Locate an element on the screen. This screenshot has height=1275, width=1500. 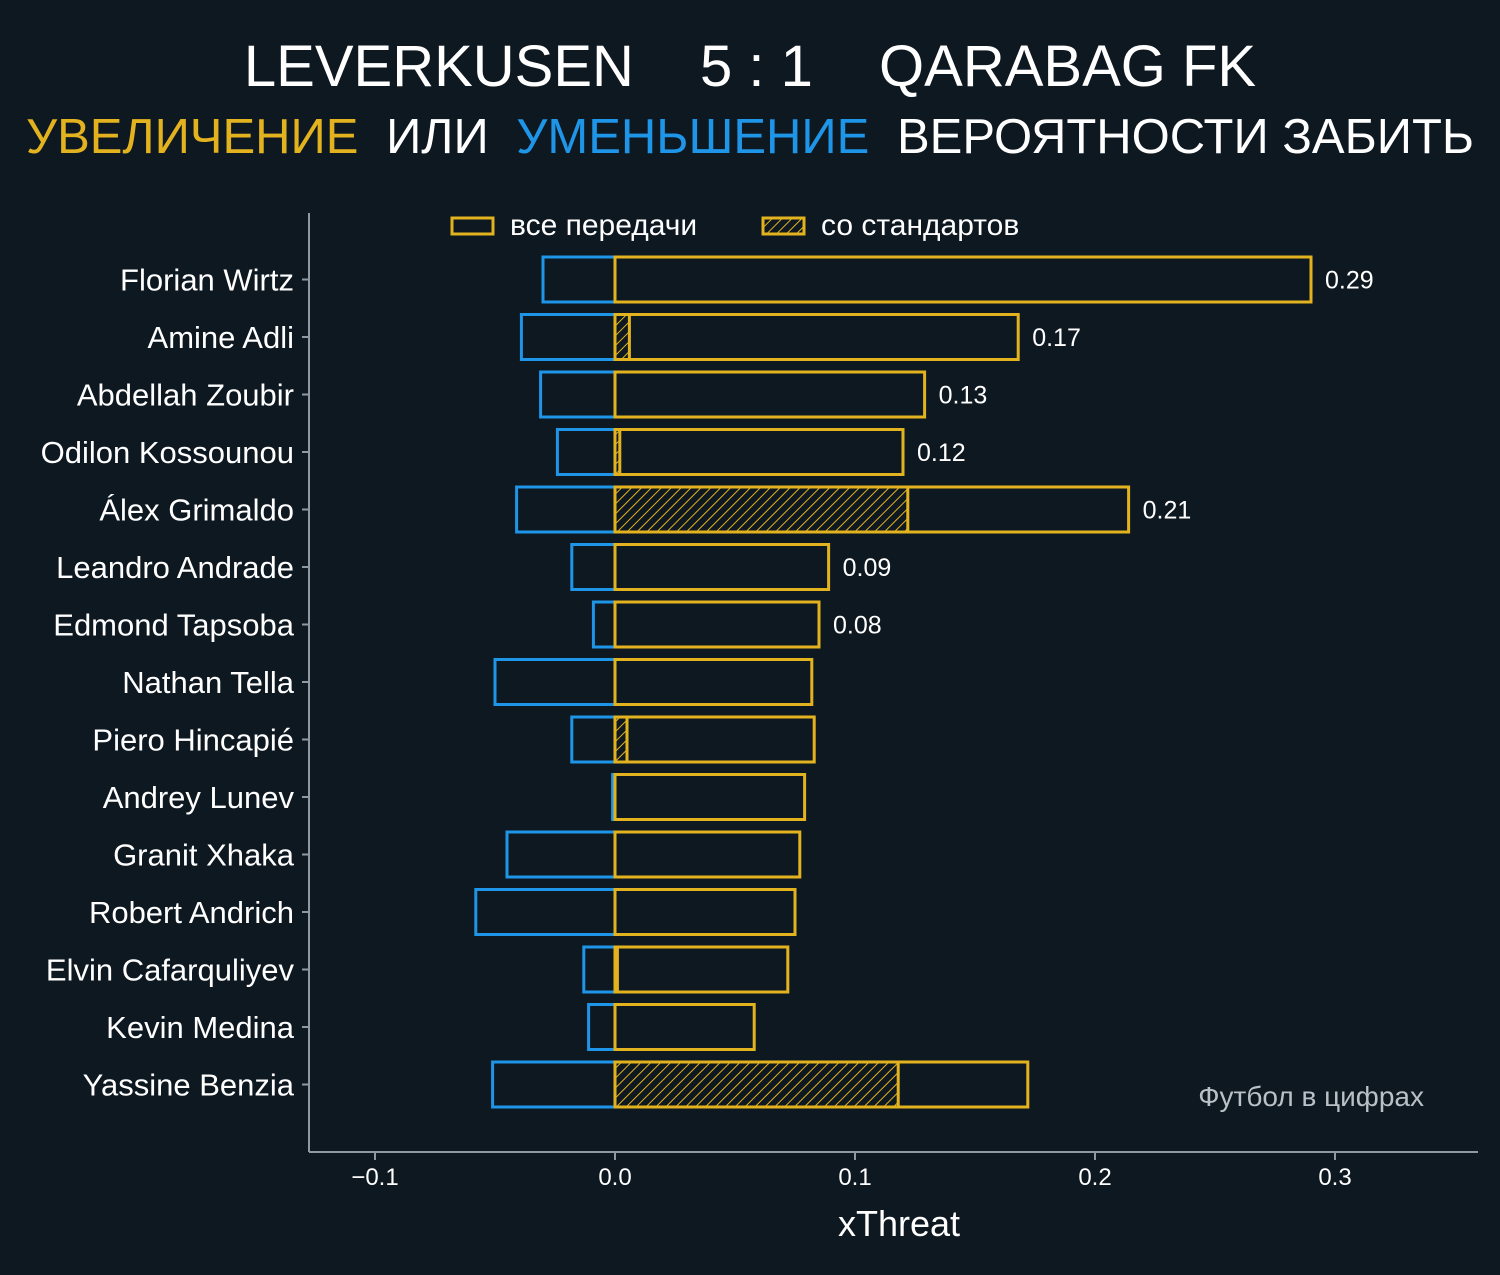
y-tick-label: Yassine Benzia is located at coordinates (189, 1085).